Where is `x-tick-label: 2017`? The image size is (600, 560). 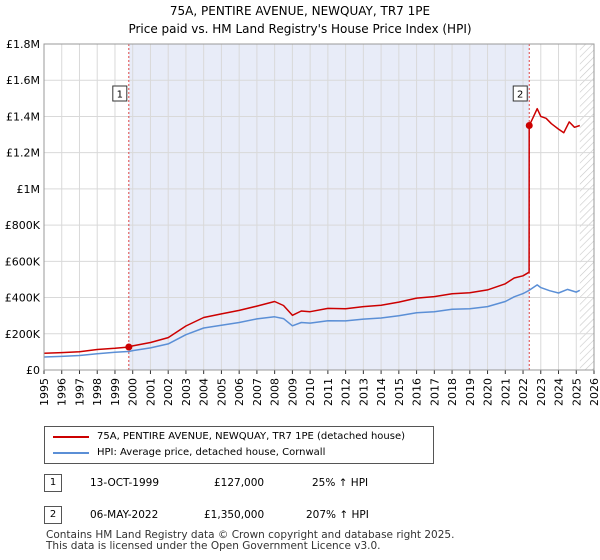
x-tick-label: 2017 is located at coordinates (434, 392).